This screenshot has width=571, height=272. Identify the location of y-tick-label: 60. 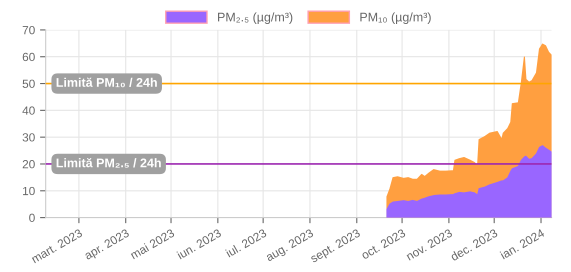
(28, 57).